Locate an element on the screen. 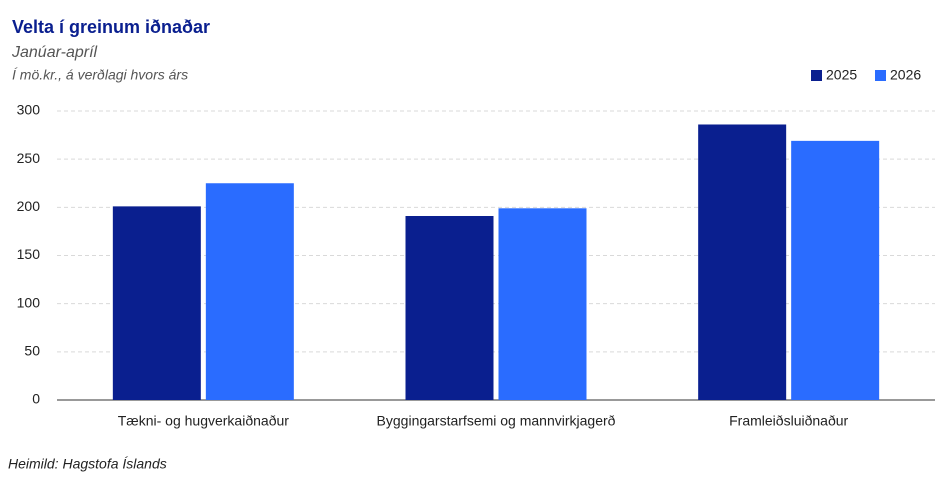  source: Heimild: Hagstofa Íslands is located at coordinates (87, 464).